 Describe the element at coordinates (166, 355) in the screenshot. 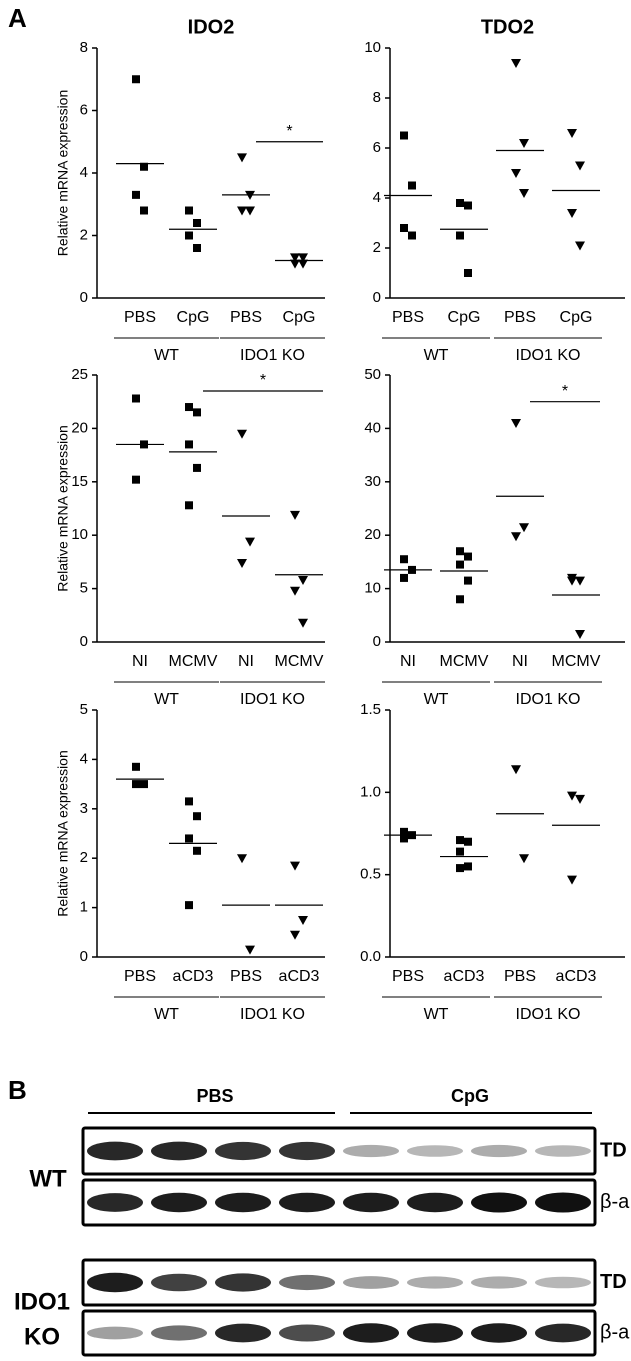

I see `group-label: WT` at that location.